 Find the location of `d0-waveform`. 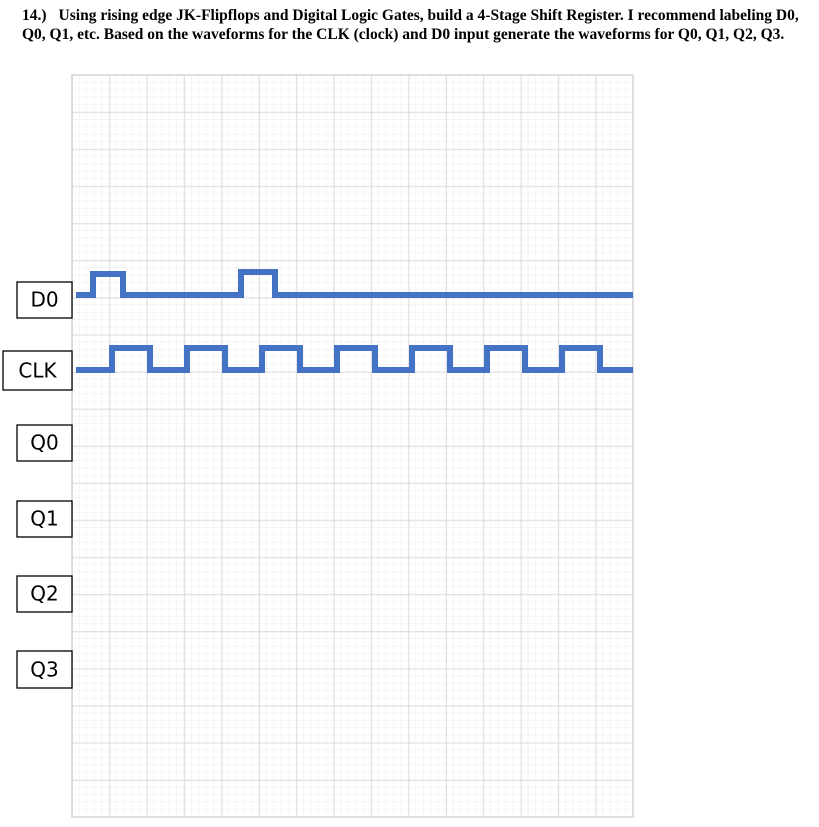

d0-waveform is located at coordinates (354, 283).